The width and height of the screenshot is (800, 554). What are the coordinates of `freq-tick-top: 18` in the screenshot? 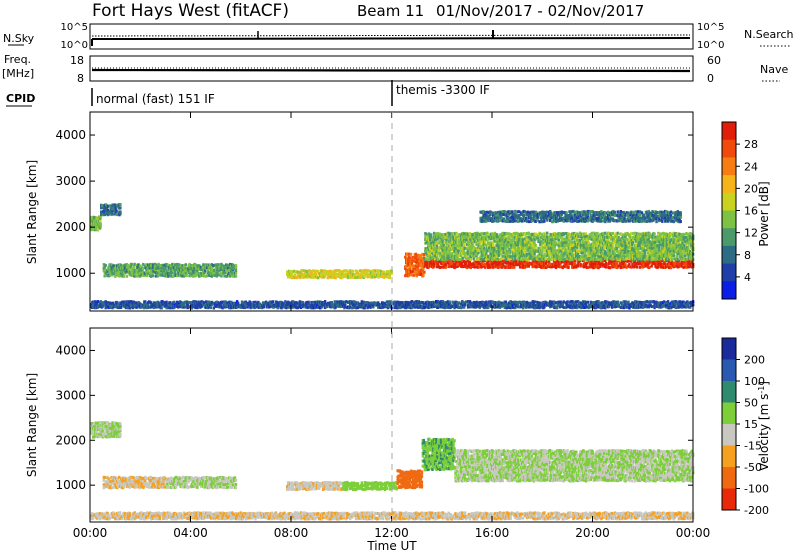 It's located at (77, 60).